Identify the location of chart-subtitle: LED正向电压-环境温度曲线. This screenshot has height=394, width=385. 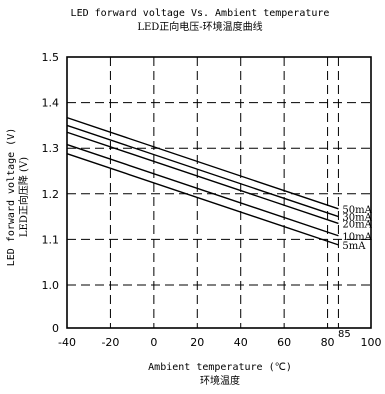
(199, 26).